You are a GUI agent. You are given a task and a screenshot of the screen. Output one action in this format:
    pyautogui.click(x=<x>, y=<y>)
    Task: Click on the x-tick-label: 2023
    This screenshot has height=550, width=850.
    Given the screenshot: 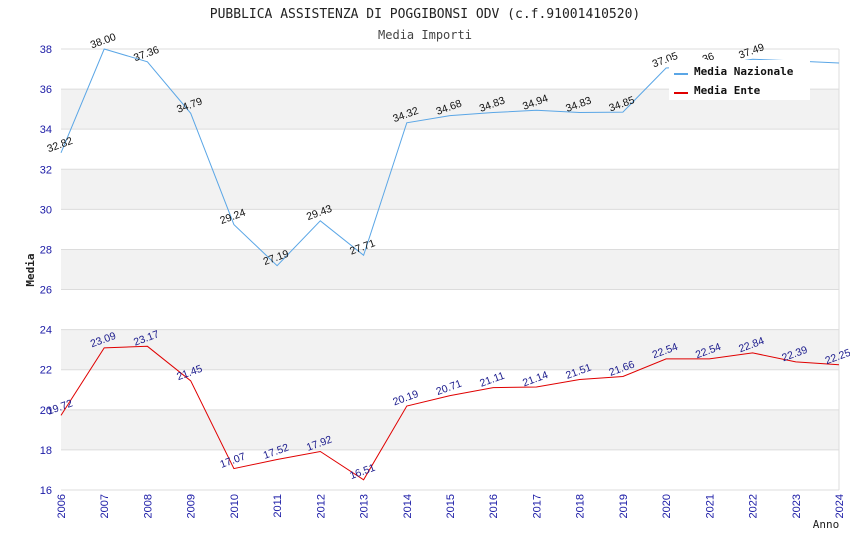 What is the action you would take?
    pyautogui.click(x=797, y=506)
    